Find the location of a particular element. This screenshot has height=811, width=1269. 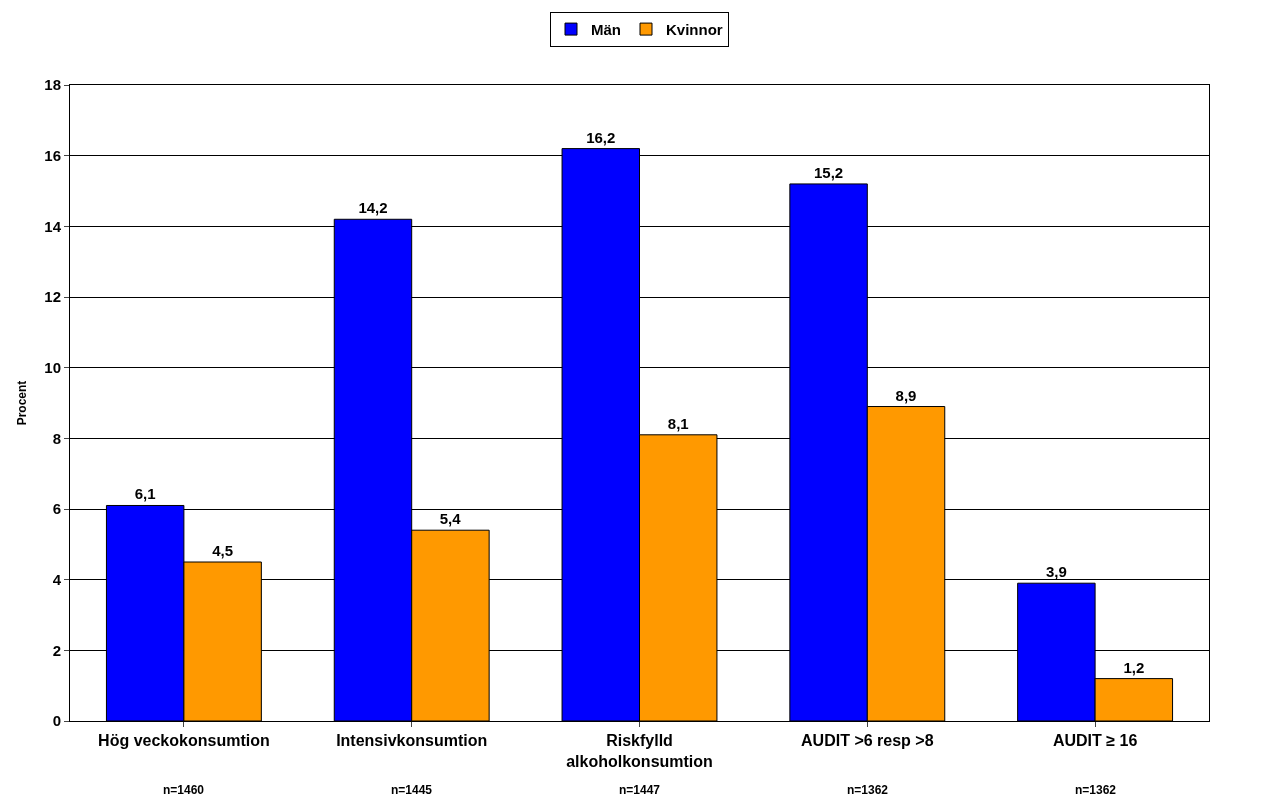

text: n=1445 is located at coordinates (412, 790).